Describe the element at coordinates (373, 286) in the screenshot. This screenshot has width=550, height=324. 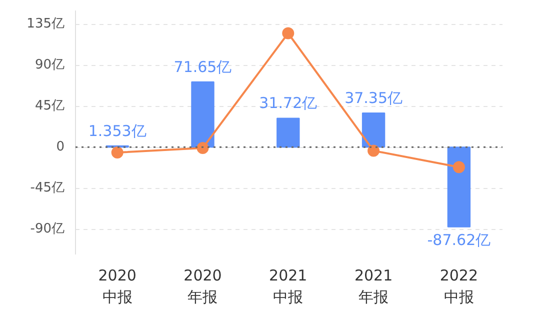
I see `x-tick-label: 2021 年报` at that location.